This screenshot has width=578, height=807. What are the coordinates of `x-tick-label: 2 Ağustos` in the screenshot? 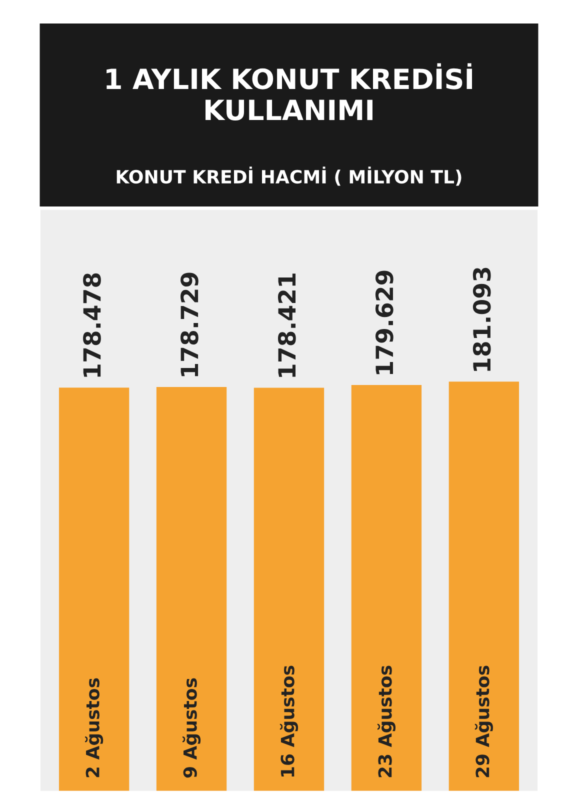 It's located at (94, 728).